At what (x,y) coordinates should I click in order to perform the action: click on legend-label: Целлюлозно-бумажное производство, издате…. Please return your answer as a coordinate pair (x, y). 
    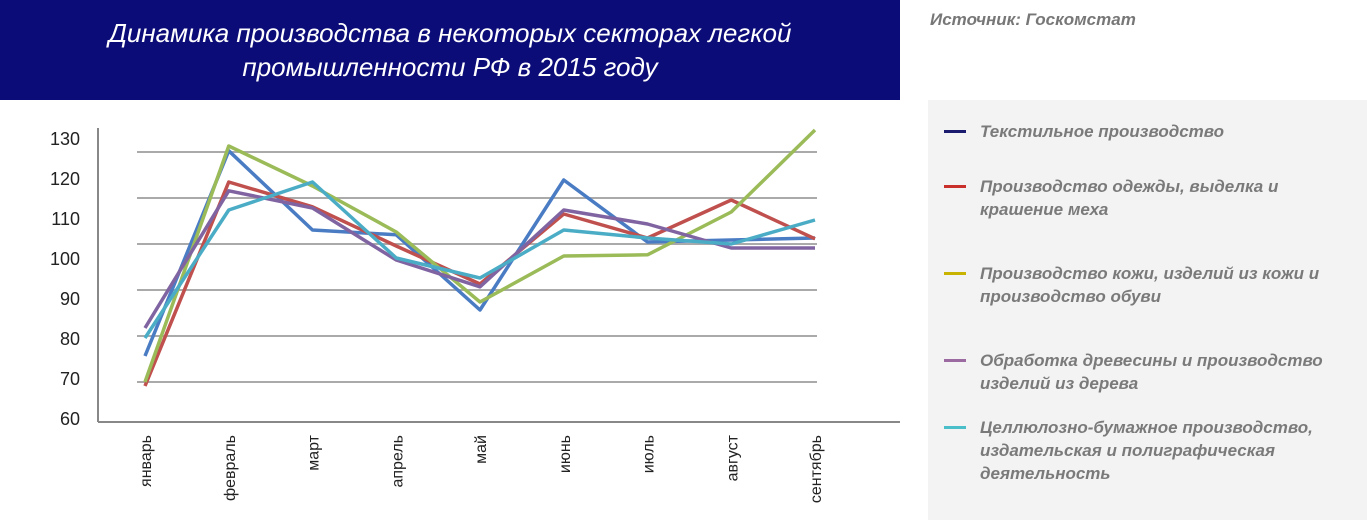
    Looking at the image, I should click on (1146, 450).